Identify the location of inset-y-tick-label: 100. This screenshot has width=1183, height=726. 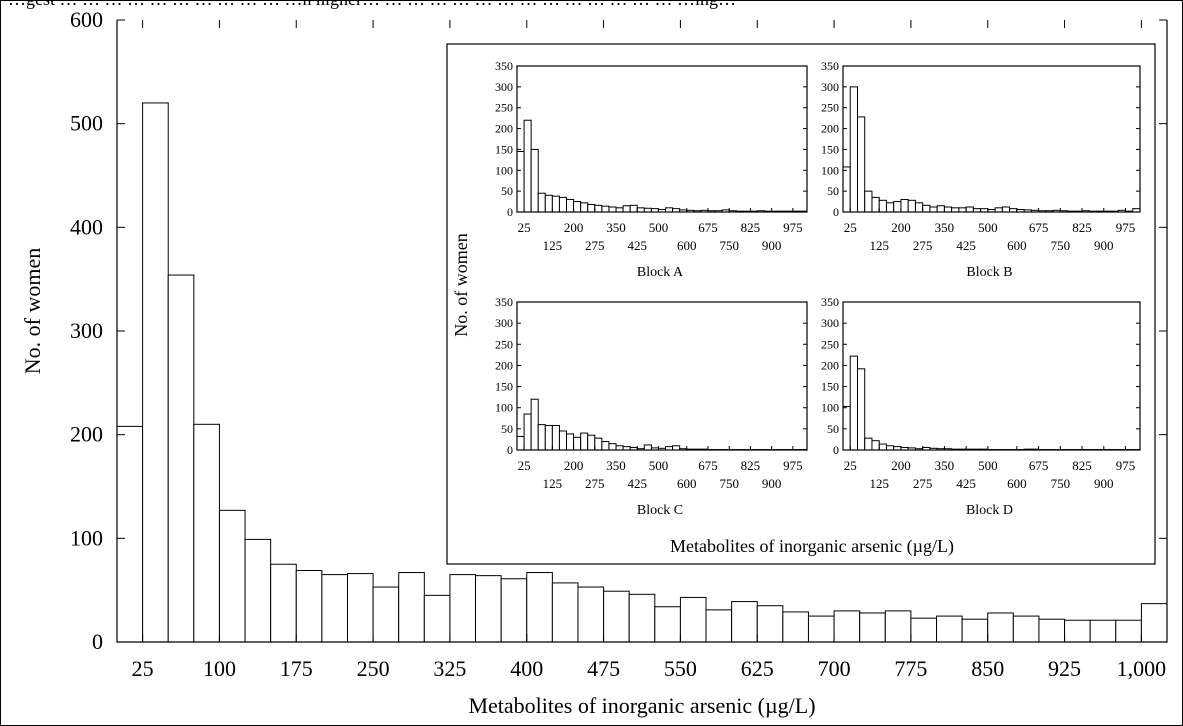
(504, 408).